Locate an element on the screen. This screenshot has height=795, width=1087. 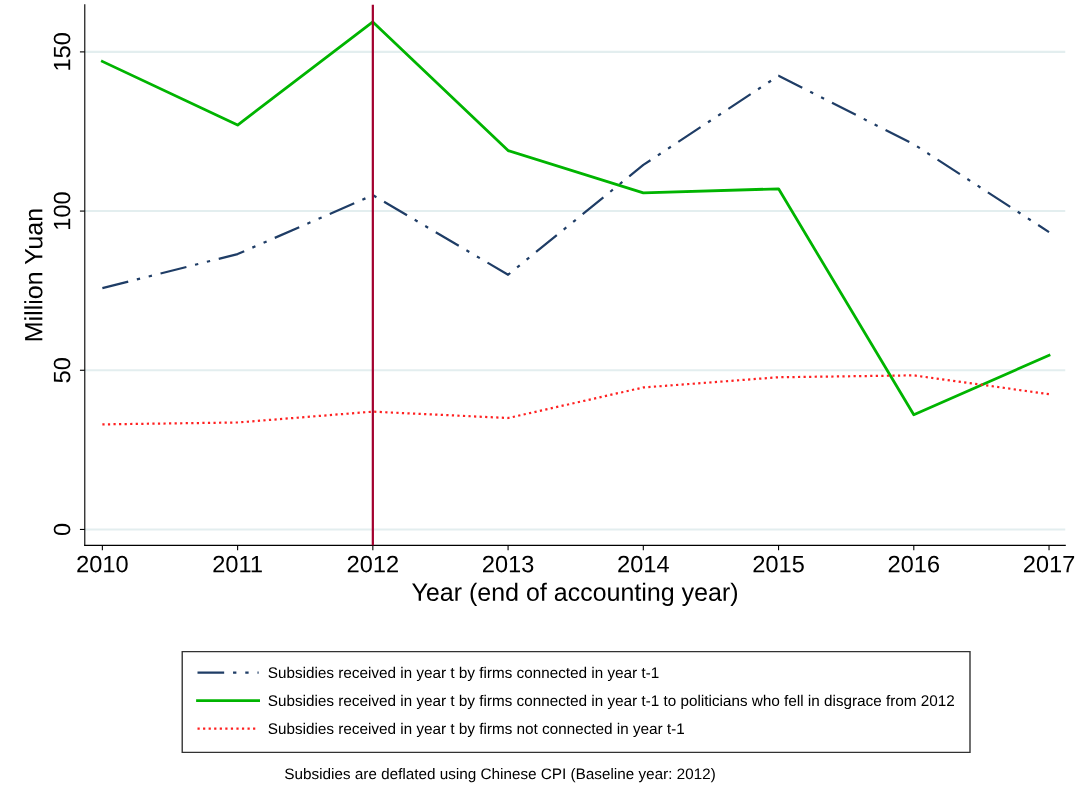
x-tick-label: 2014 is located at coordinates (643, 564).